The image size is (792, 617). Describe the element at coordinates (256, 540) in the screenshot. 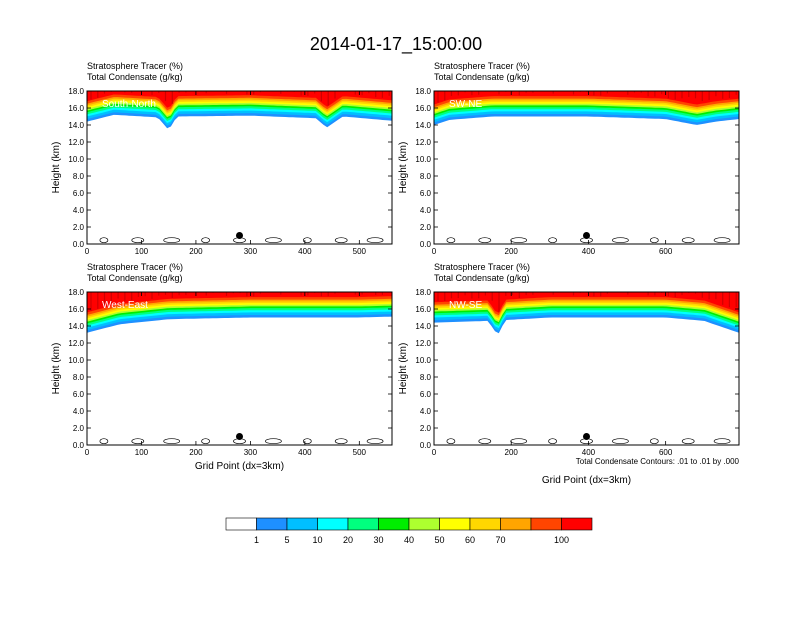

I see `colorbar-label: 1` at that location.